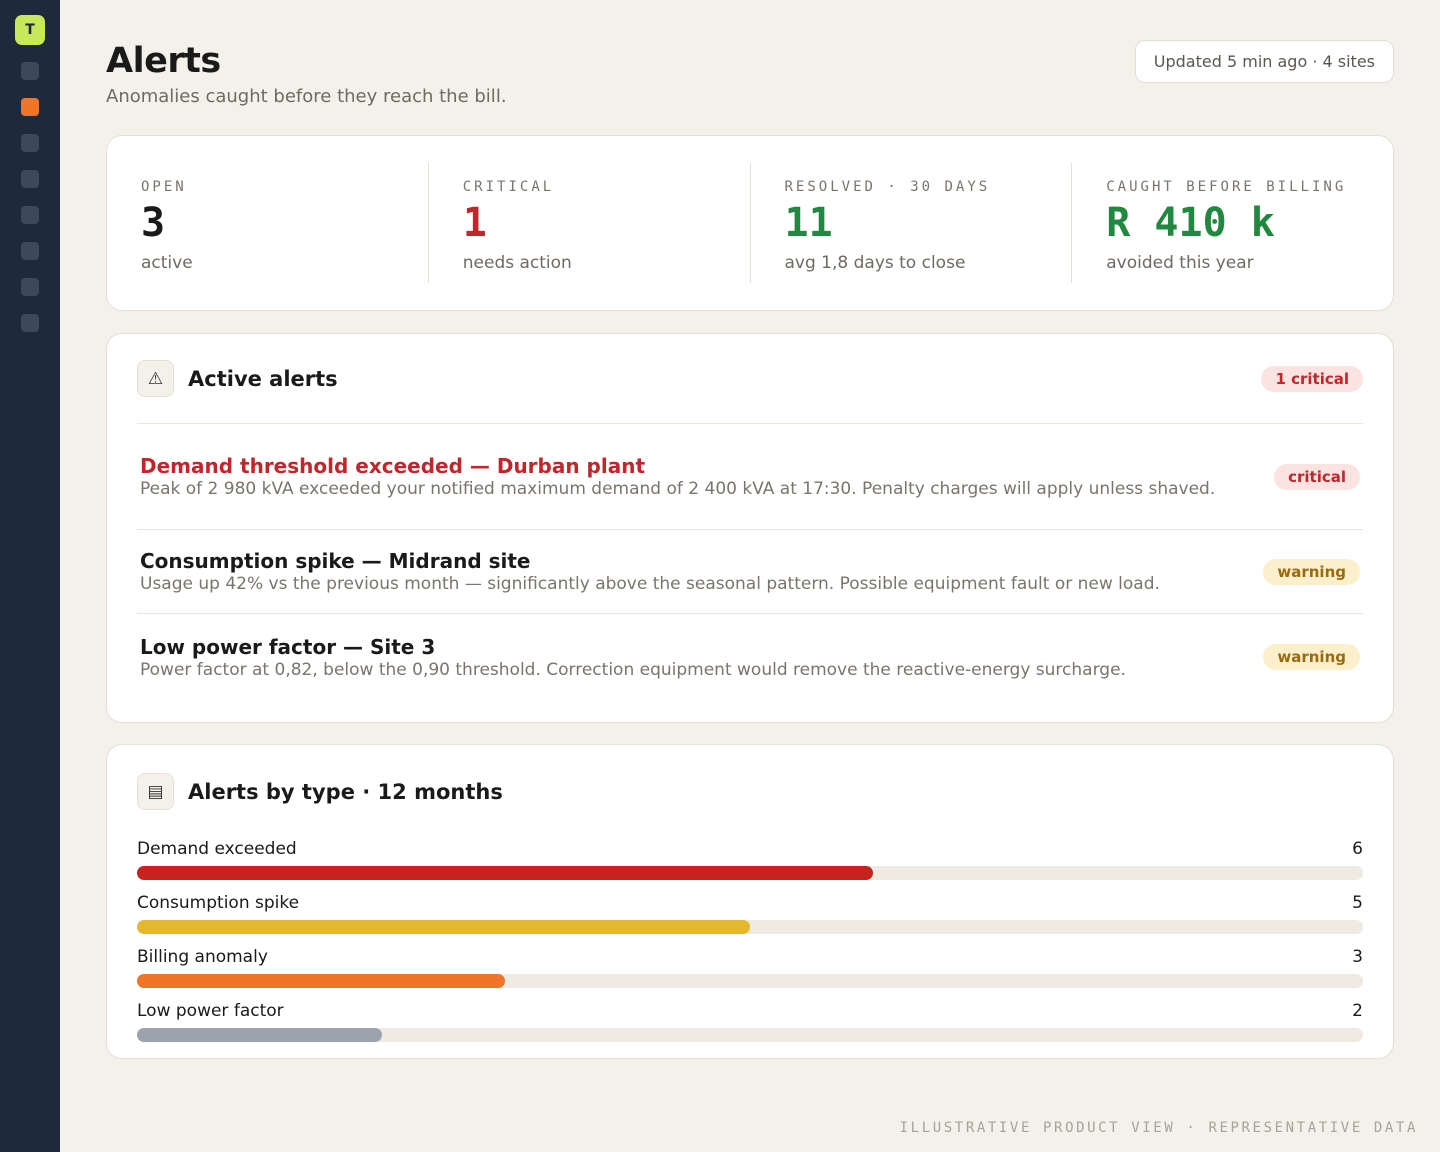 The height and width of the screenshot is (1152, 1440). Describe the element at coordinates (474, 223) in the screenshot. I see `stat-value: 1` at that location.